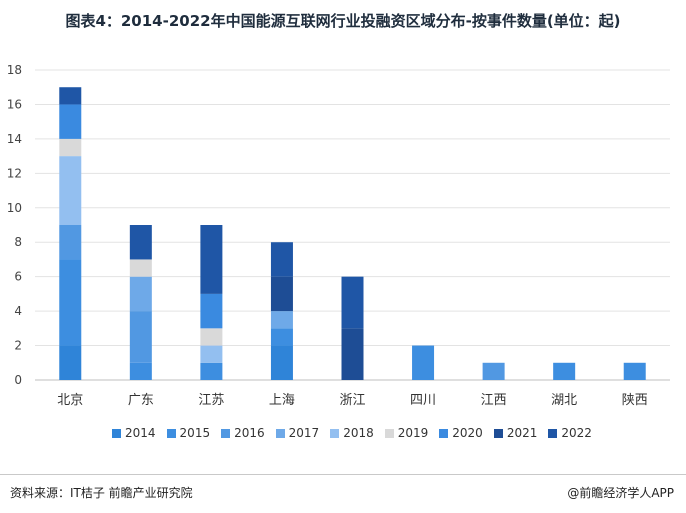  Describe the element at coordinates (14, 70) in the screenshot. I see `y-tick-label: 18` at that location.